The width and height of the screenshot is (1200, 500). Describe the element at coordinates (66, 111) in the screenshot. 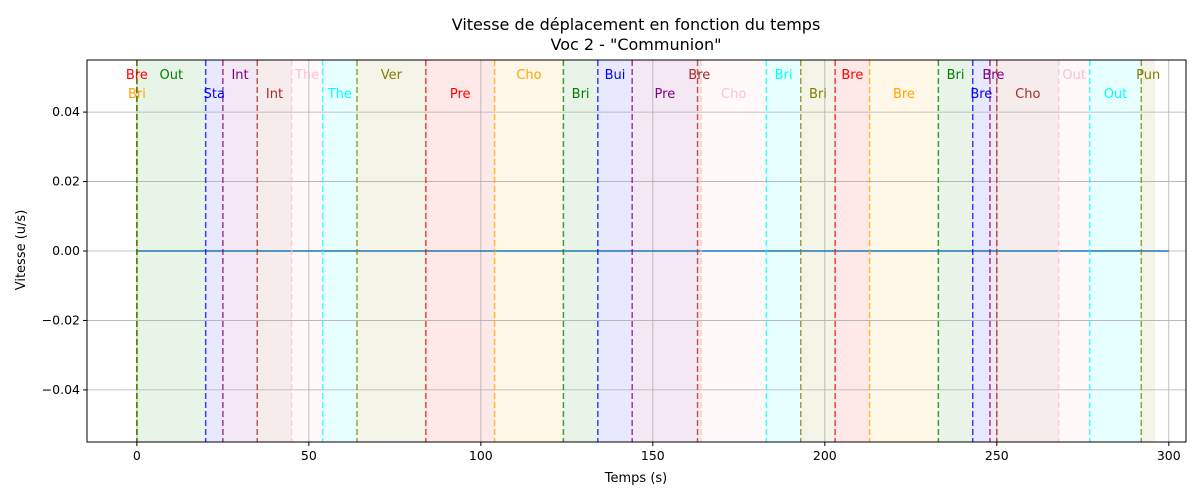

I see `y-tick-label: 0.04` at that location.